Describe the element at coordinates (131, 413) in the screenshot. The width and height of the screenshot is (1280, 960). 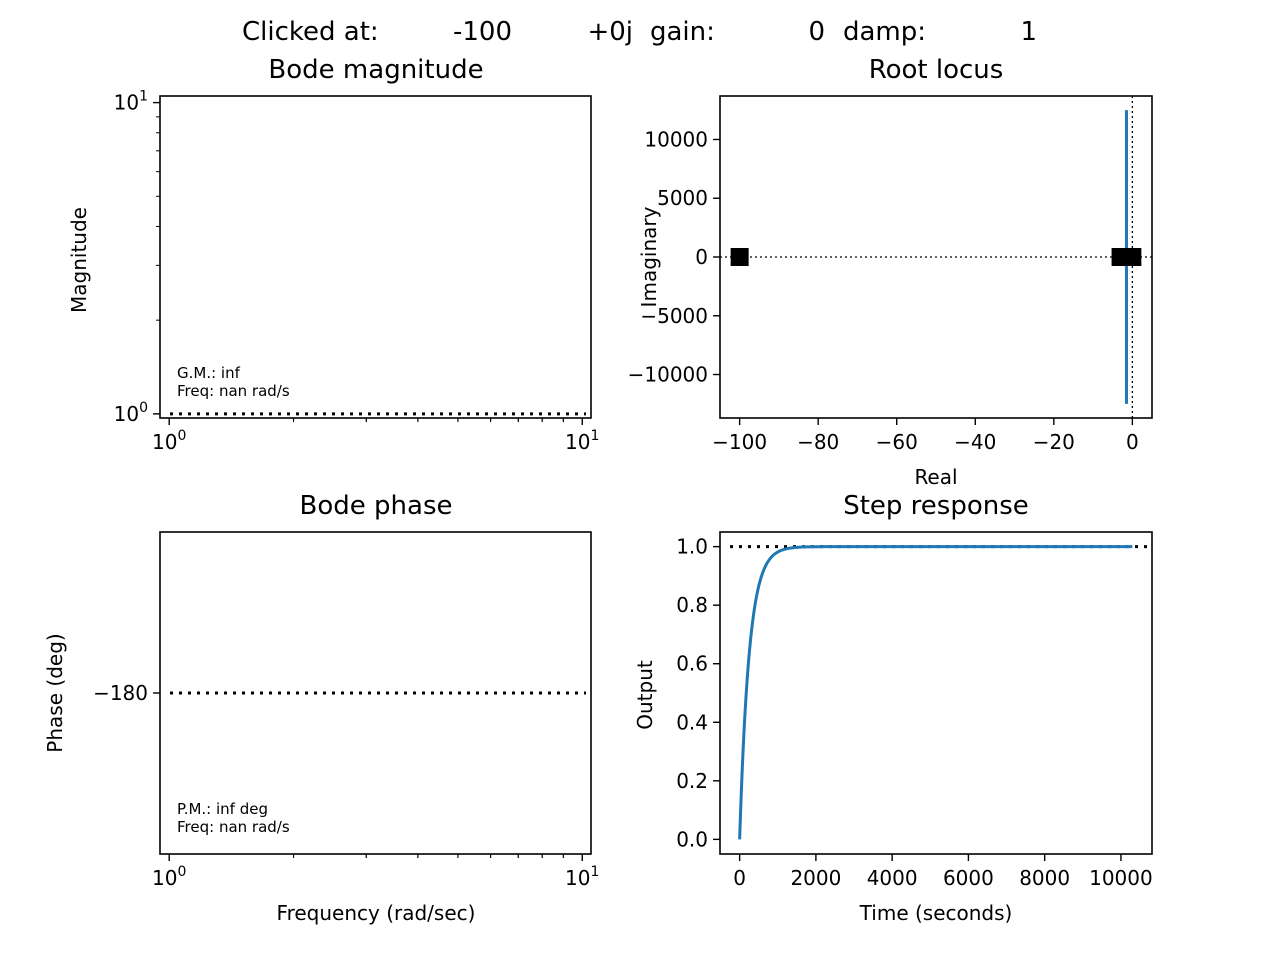
I see `y-tick-label: 10⁰` at that location.